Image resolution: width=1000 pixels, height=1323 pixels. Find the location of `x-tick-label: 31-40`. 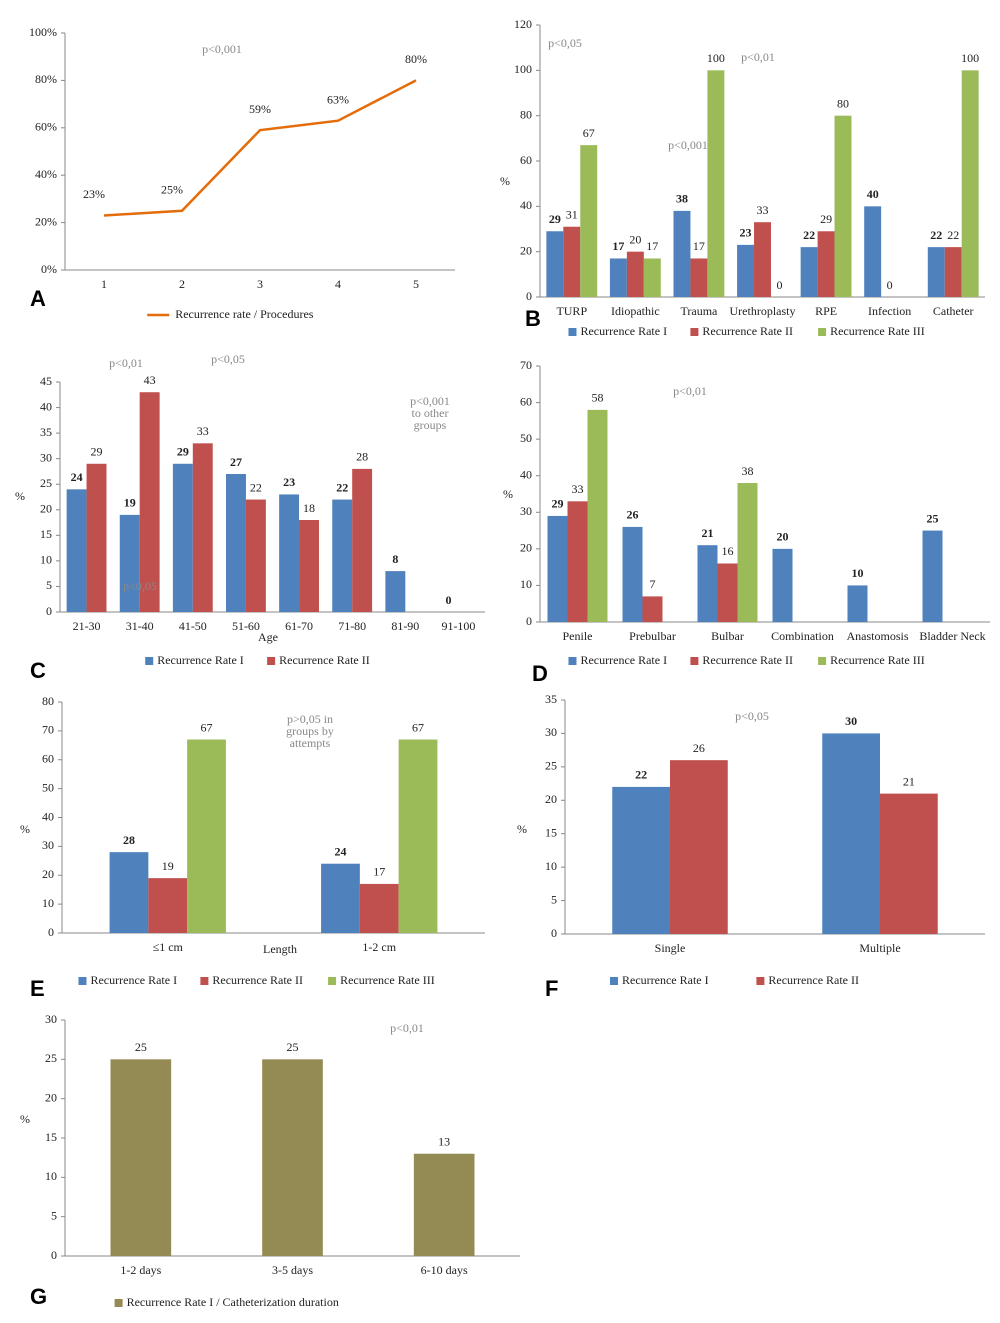

x-tick-label: 31-40 is located at coordinates (140, 626).